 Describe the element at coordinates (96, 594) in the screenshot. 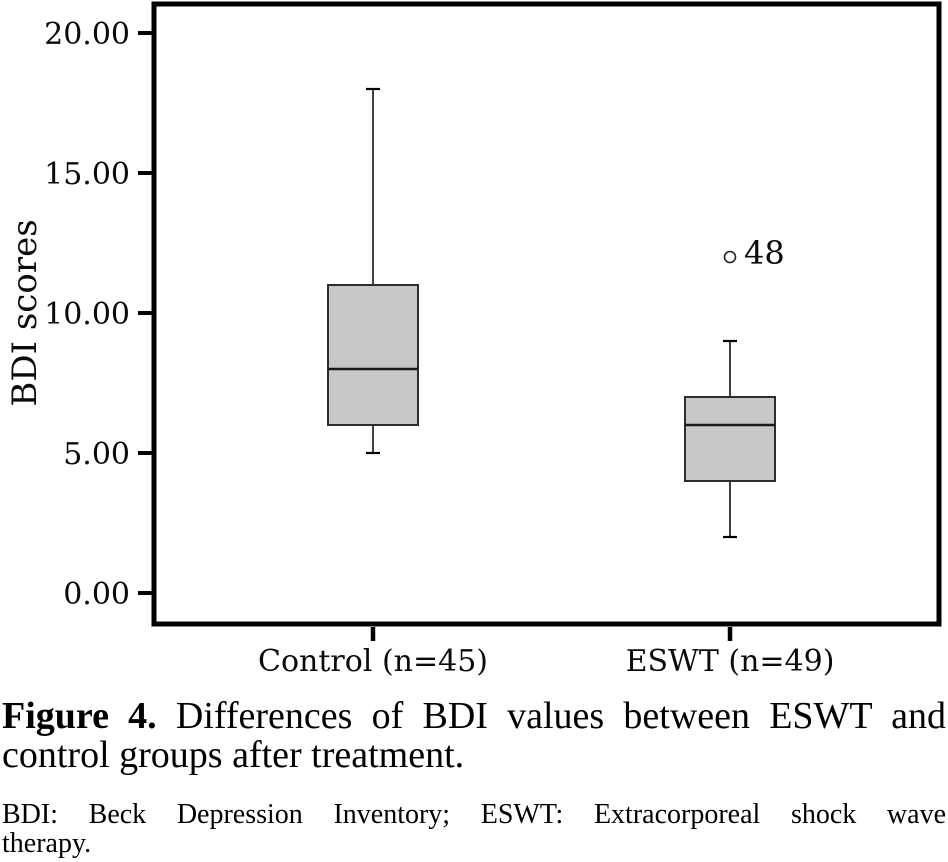

I see `y-tick-label: 0.00` at that location.